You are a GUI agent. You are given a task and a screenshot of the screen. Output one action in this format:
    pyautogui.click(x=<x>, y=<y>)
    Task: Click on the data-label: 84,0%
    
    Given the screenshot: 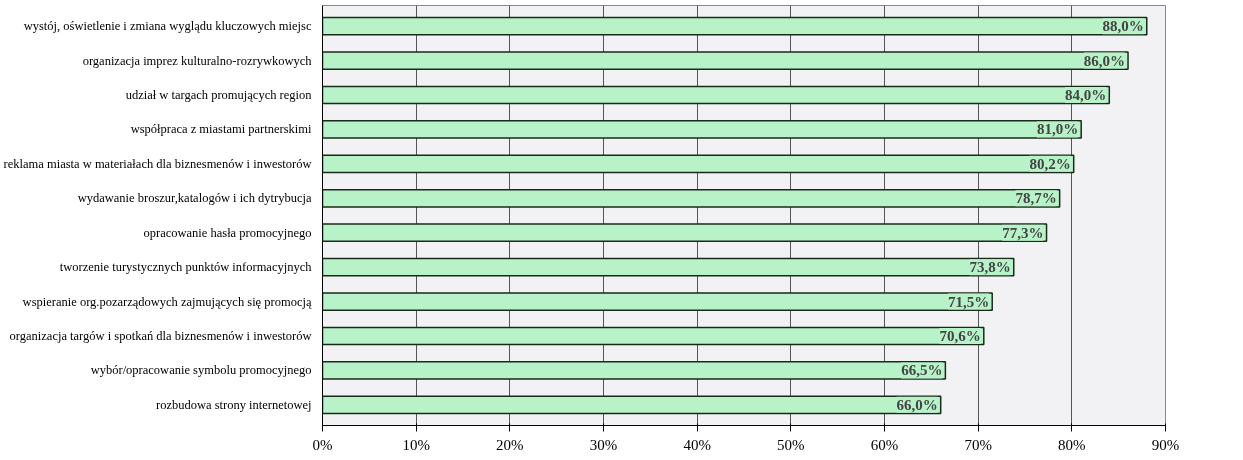 What is the action you would take?
    pyautogui.click(x=1086, y=95)
    